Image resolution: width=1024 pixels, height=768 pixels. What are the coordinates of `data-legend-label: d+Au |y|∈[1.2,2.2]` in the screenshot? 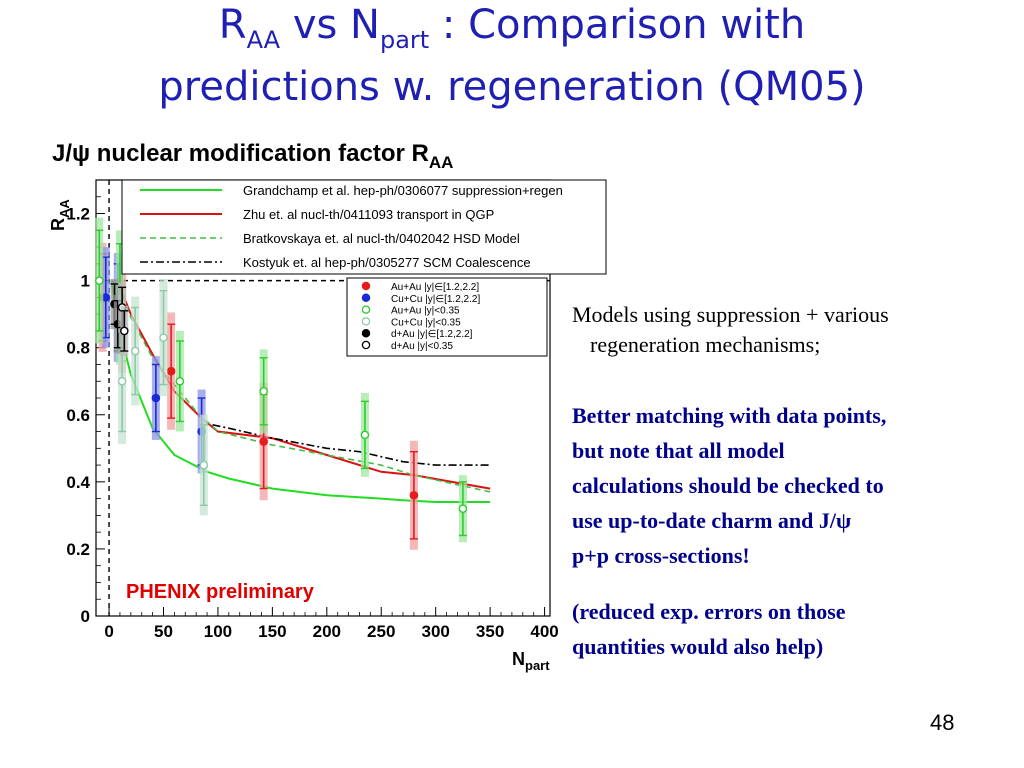 It's located at (432, 334).